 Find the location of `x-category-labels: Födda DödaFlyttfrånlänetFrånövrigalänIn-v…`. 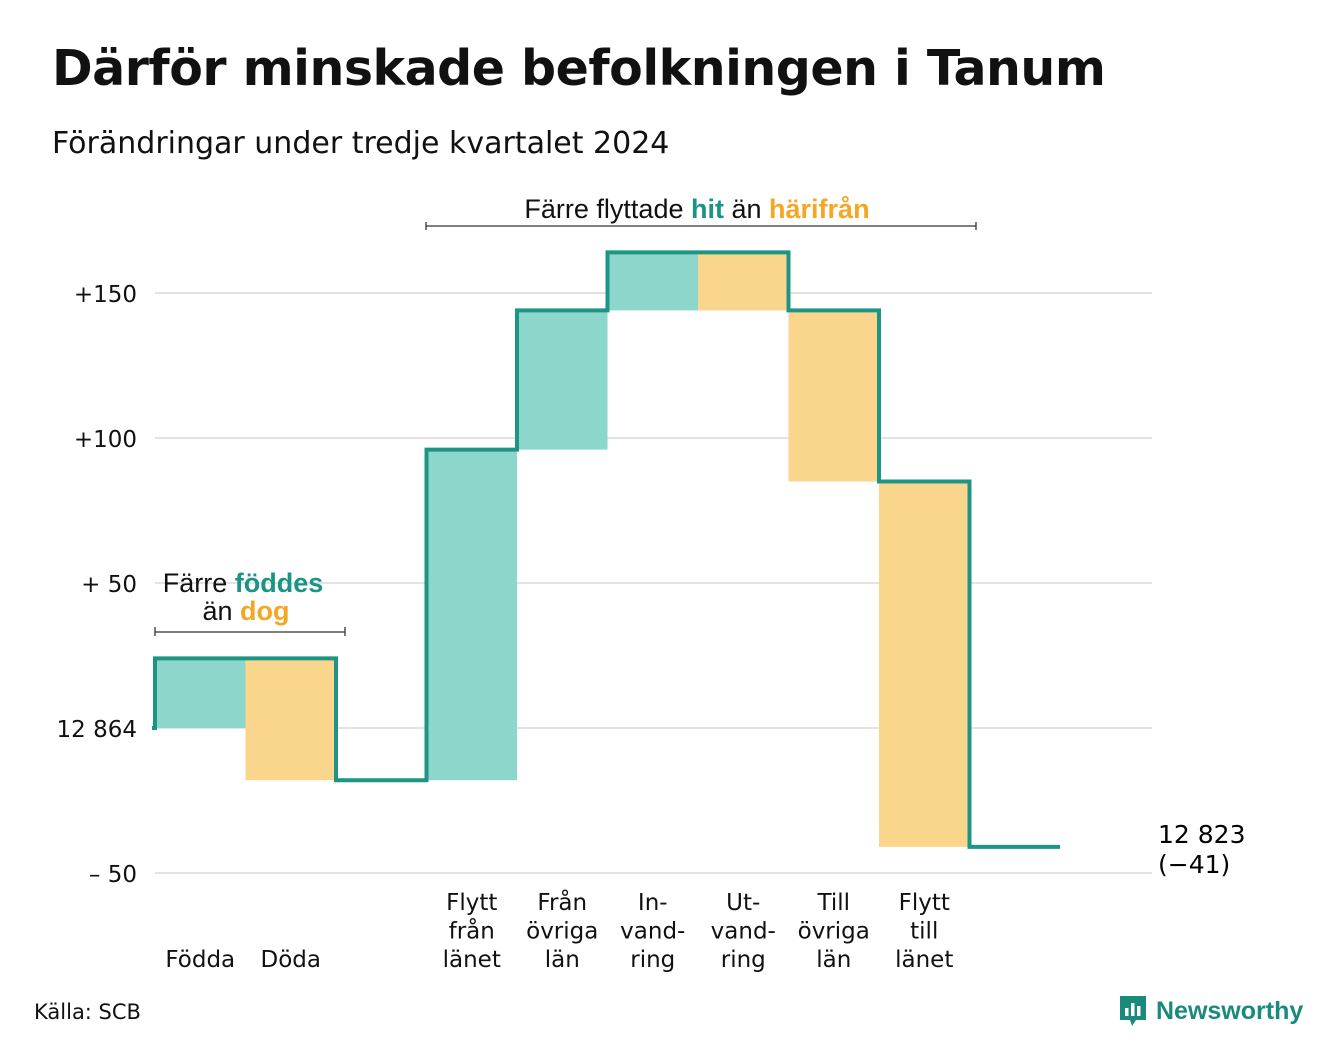

x-category-labels: Födda DödaFlyttfrånlänetFrånövrigalänIn-v… is located at coordinates (559, 930).